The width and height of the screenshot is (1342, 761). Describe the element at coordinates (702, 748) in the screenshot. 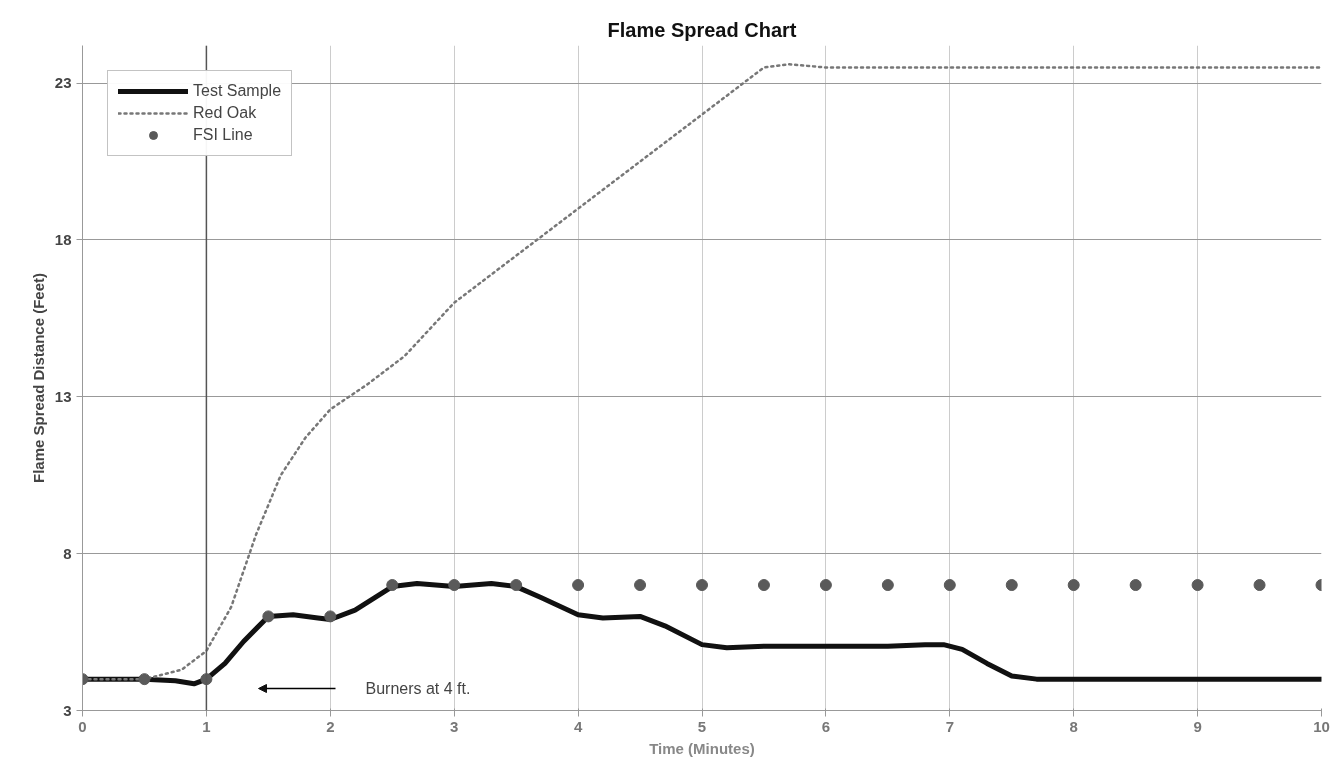

I see `x-axis-title: Time (Minutes)` at that location.